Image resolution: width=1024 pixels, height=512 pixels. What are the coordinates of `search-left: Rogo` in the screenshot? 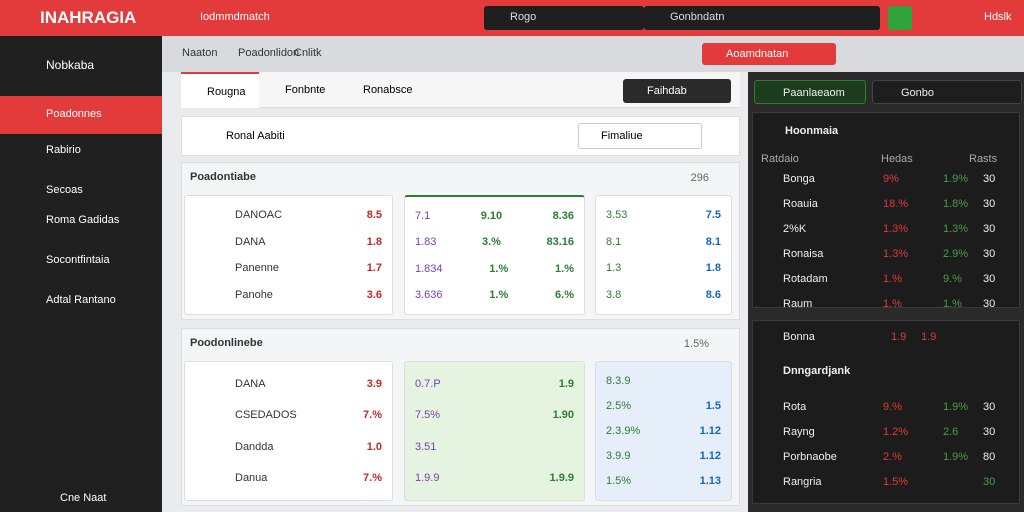 It's located at (564, 18).